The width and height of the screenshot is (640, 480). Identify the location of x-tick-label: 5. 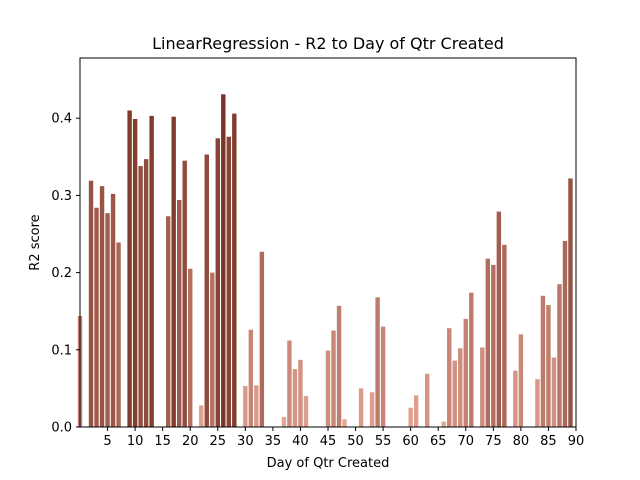
(107, 441).